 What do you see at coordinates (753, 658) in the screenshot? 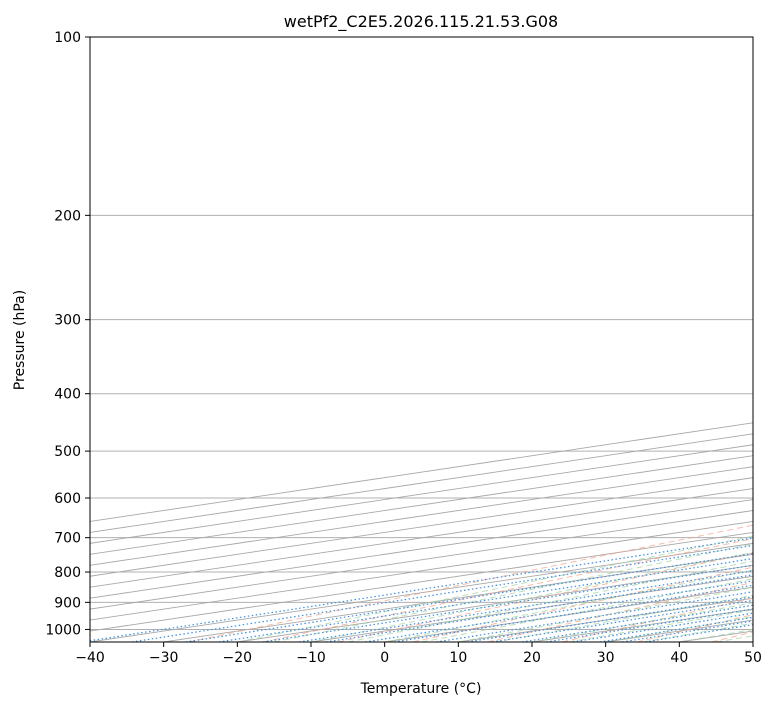
I see `x-tick-label: 50` at bounding box center [753, 658].